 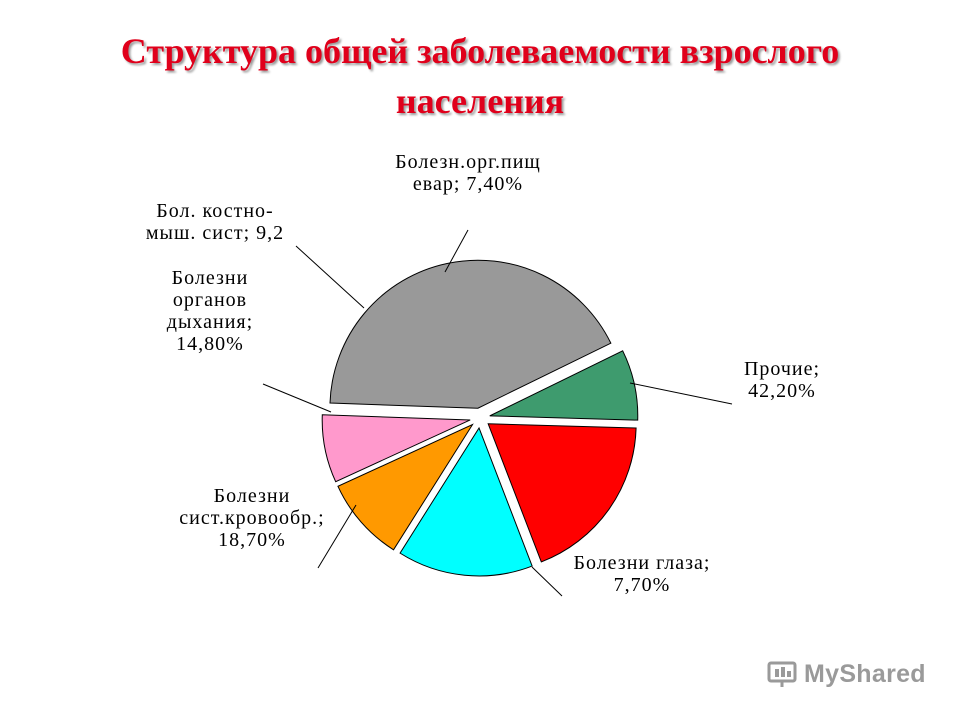 I want to click on slice-label-1: Прочие; 42,20%, so click(x=782, y=380).